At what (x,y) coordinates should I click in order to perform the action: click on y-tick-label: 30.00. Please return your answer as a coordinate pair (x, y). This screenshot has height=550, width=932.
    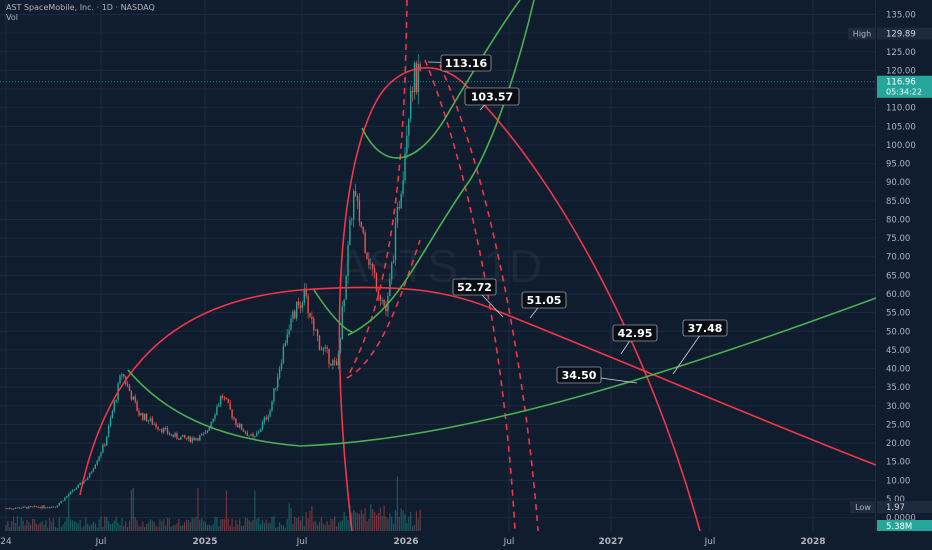
    Looking at the image, I should click on (898, 407).